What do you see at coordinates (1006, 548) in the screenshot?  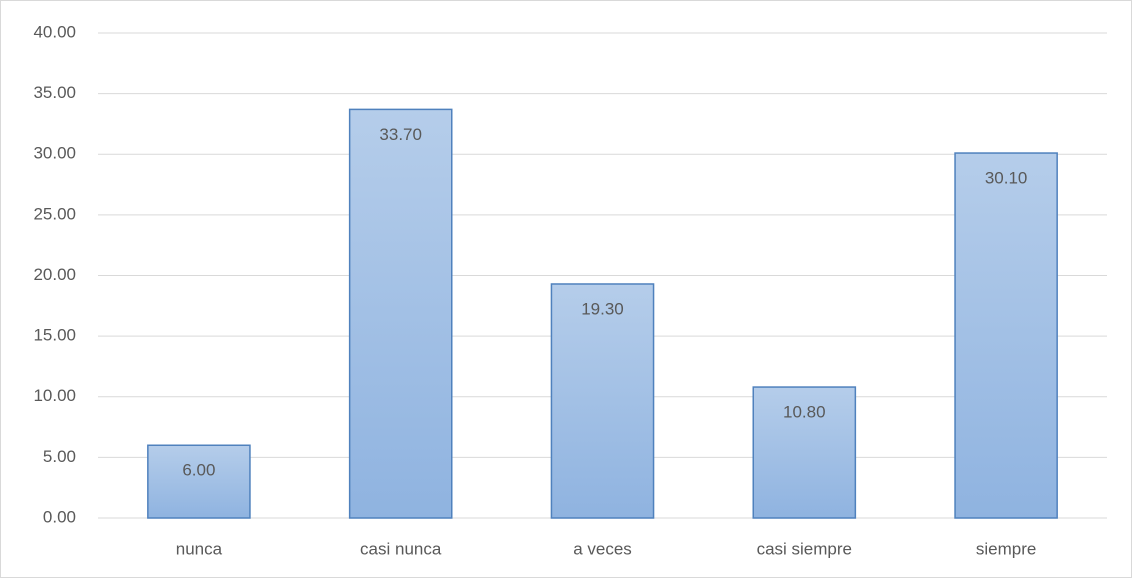 I see `x-tick-label: siempre` at bounding box center [1006, 548].